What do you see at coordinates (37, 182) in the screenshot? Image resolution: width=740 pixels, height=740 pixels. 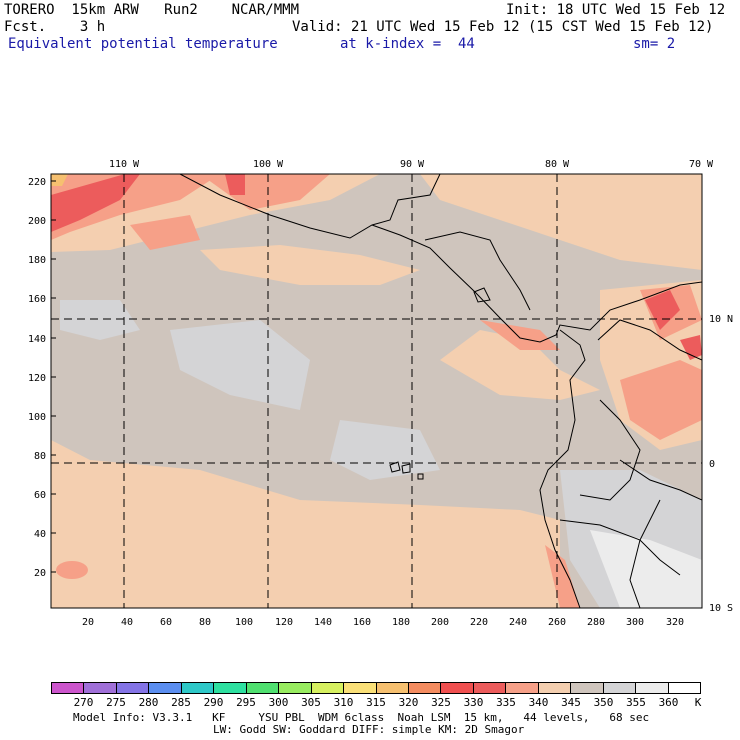 I see `y-tick-label: 220` at bounding box center [37, 182].